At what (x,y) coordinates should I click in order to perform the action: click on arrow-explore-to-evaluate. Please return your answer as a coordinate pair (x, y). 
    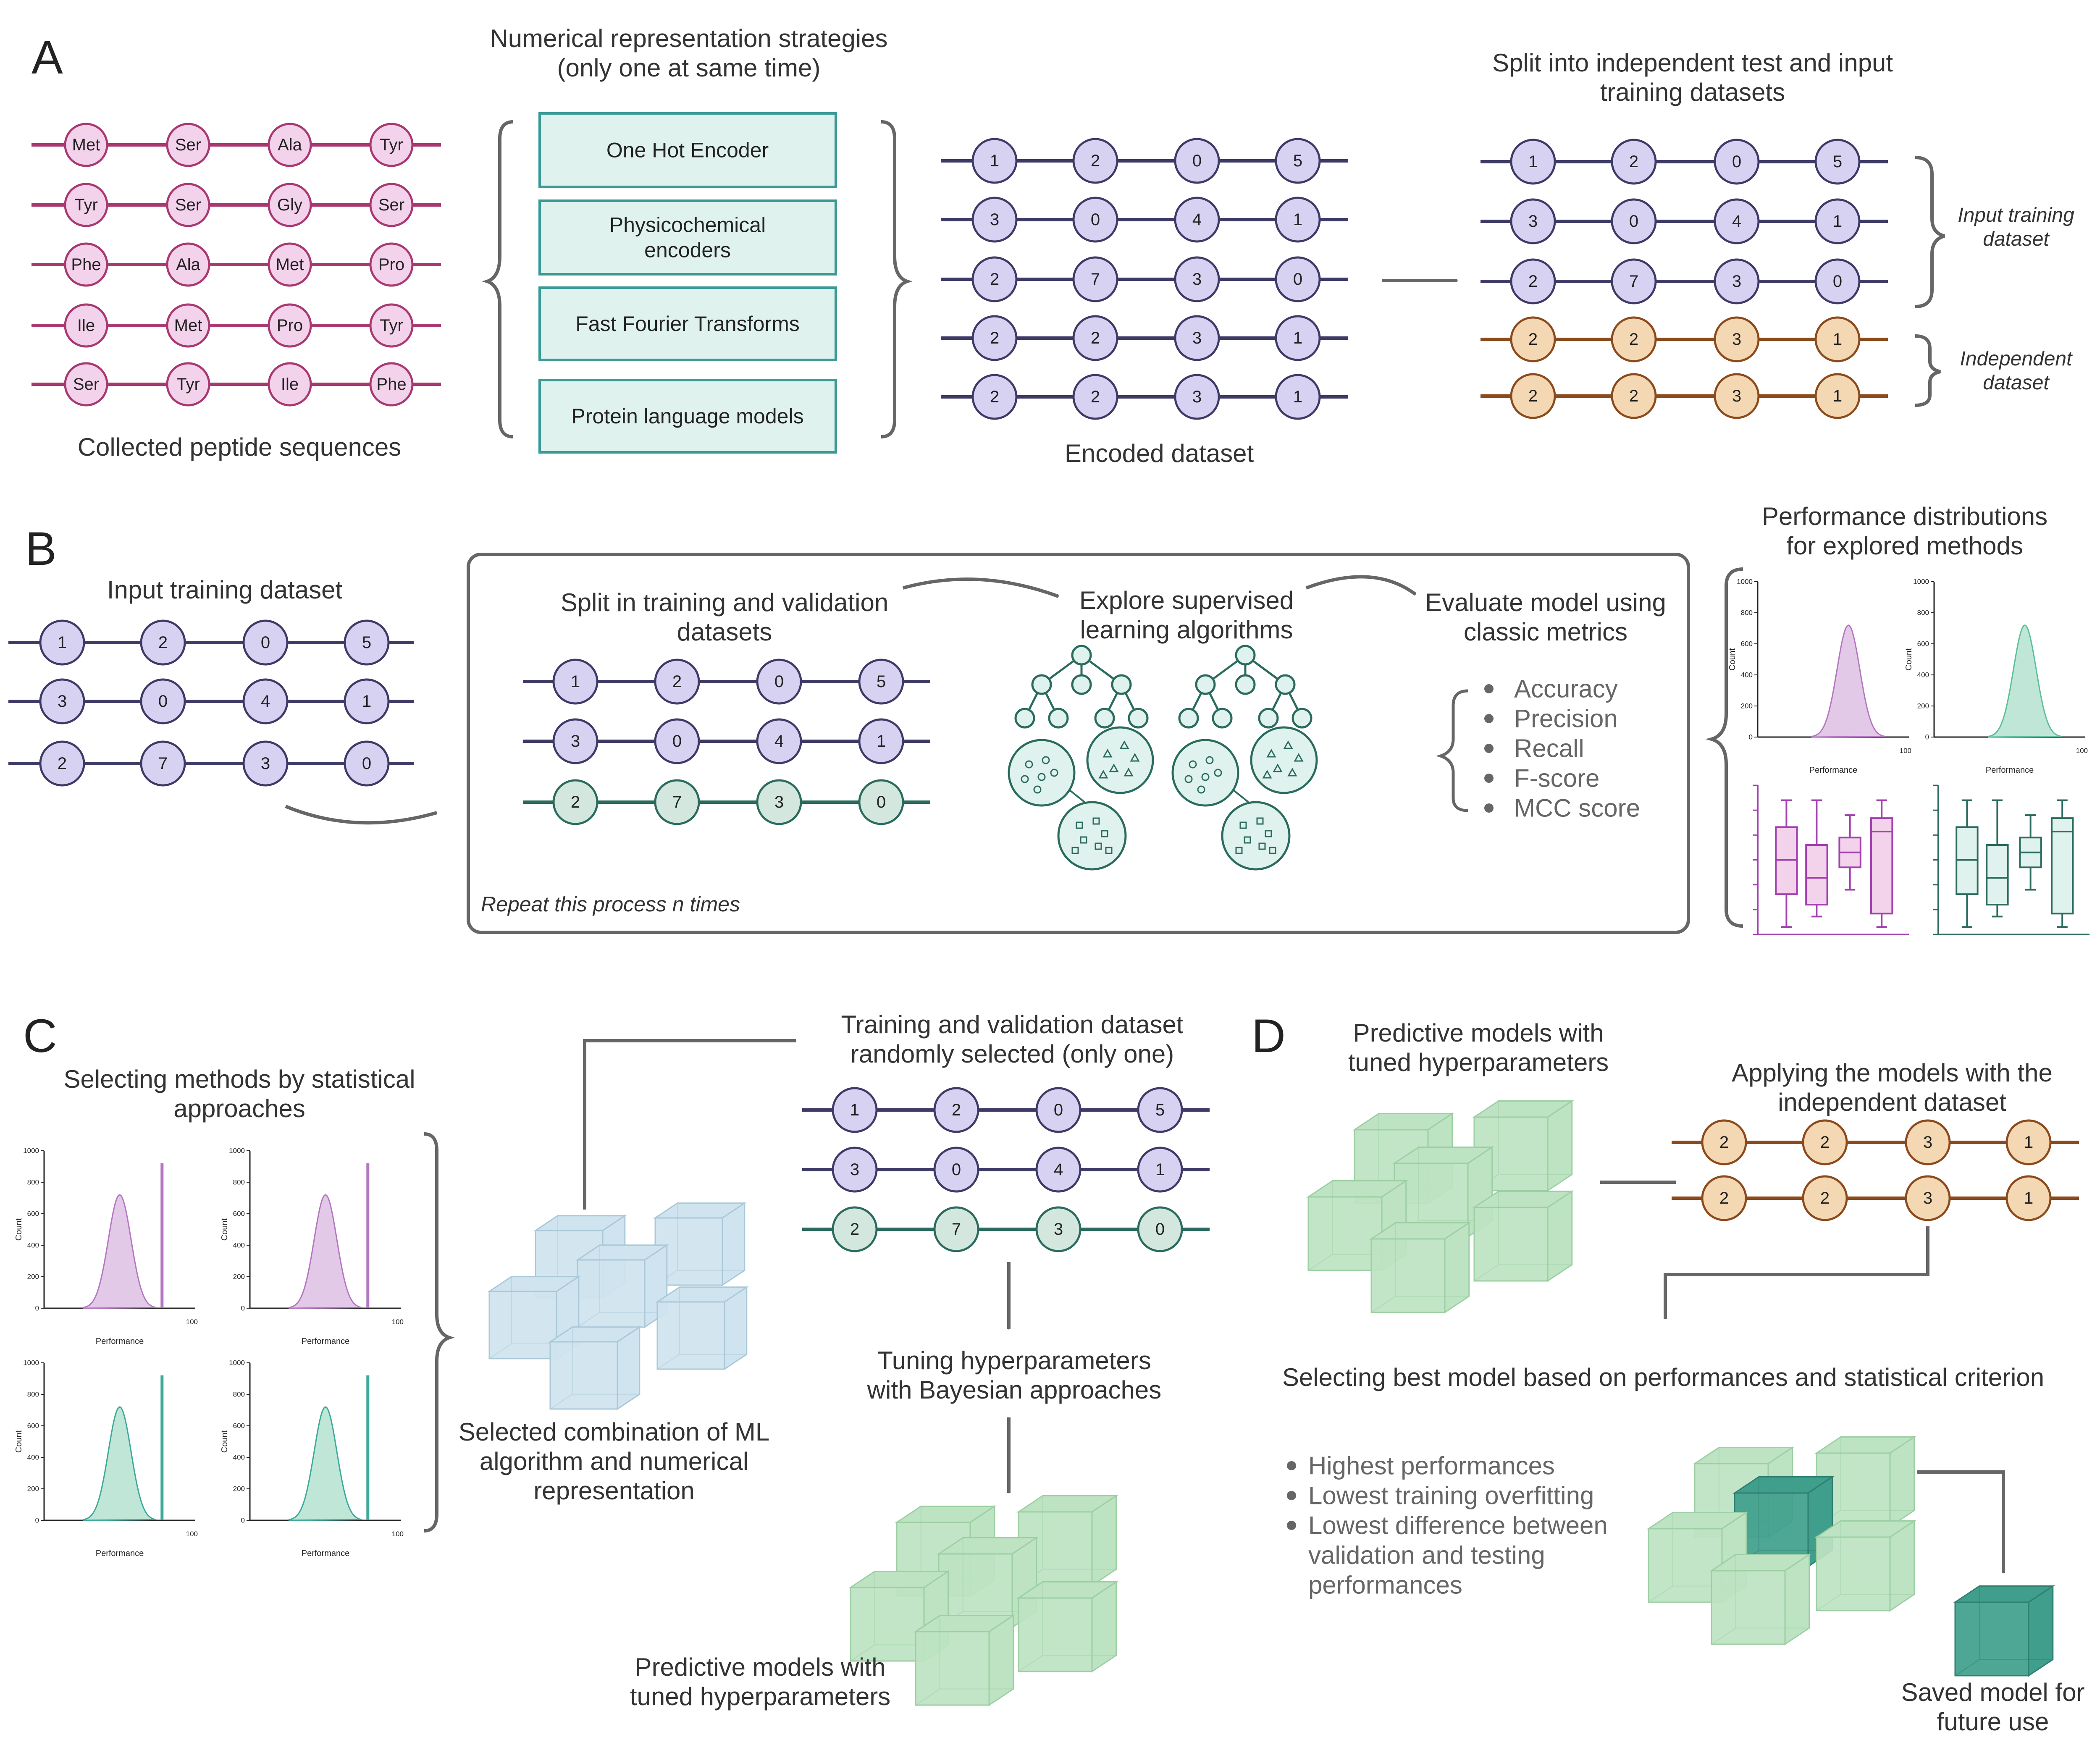
    Looking at the image, I should click on (1361, 585).